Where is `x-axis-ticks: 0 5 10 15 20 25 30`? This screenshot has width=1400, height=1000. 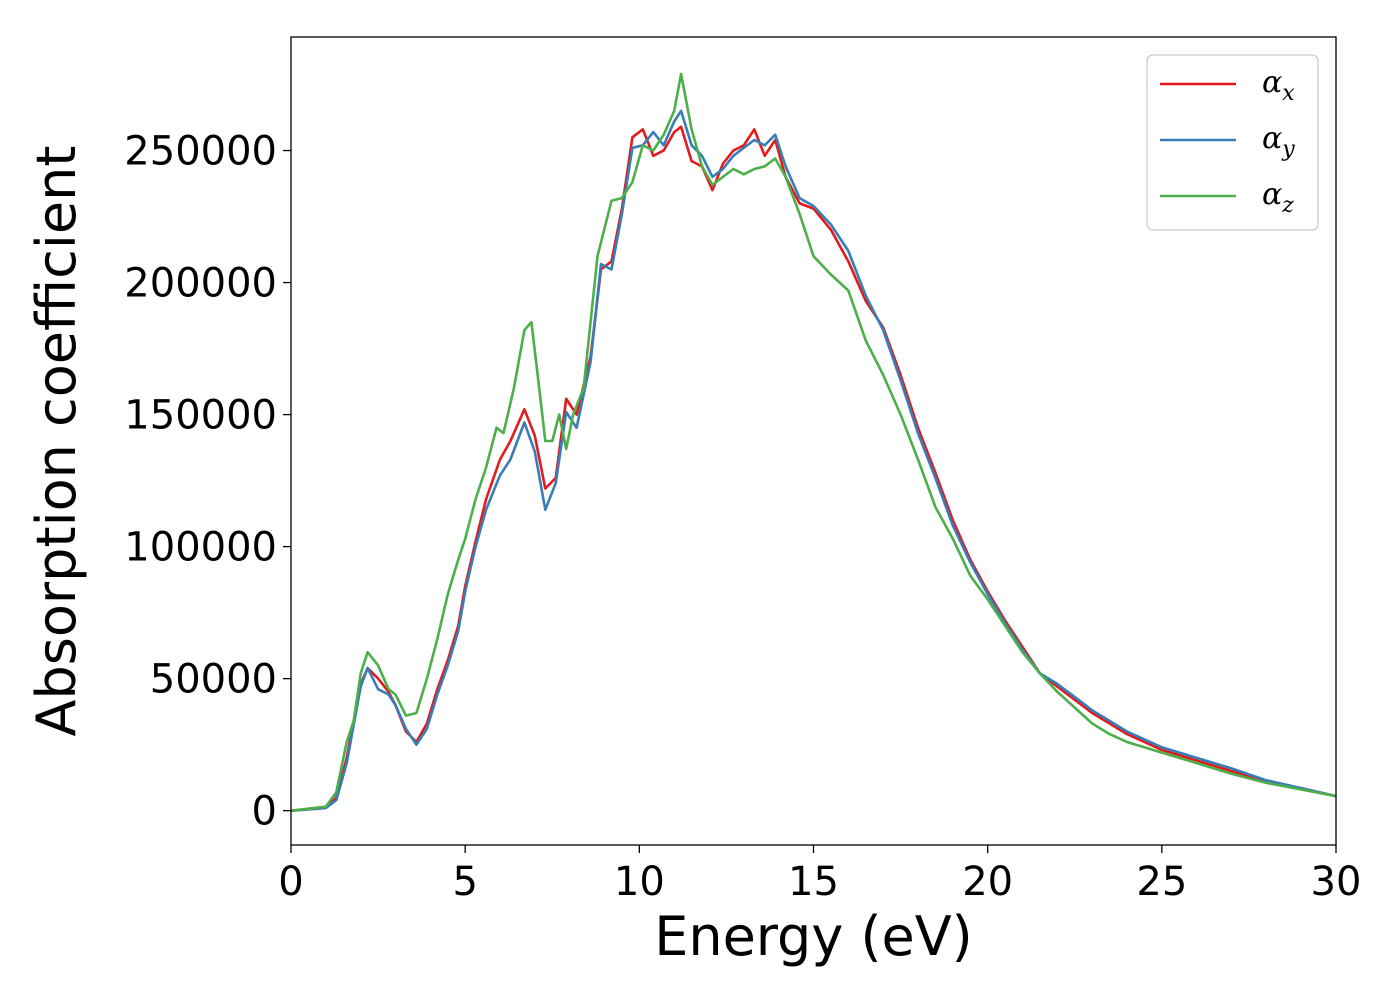
x-axis-ticks: 0 5 10 15 20 25 30 is located at coordinates (819, 875).